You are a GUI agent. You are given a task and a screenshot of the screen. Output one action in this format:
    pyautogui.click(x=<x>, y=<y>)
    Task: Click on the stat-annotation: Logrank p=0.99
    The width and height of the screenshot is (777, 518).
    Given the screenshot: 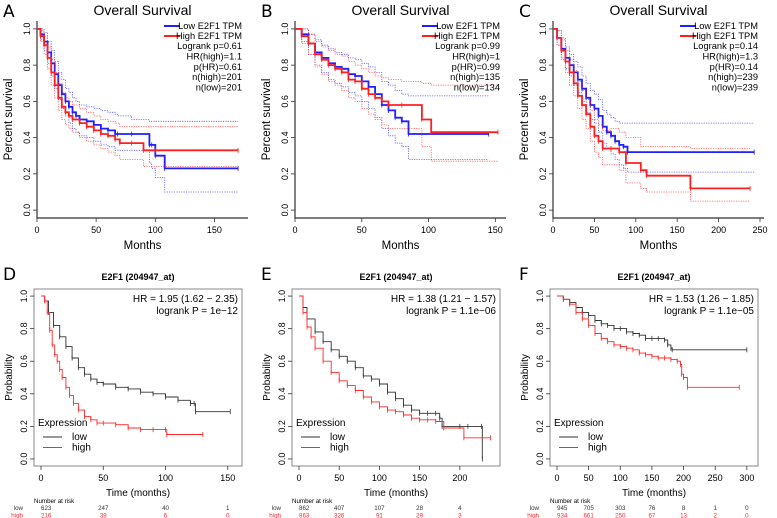 What is the action you would take?
    pyautogui.click(x=467, y=46)
    